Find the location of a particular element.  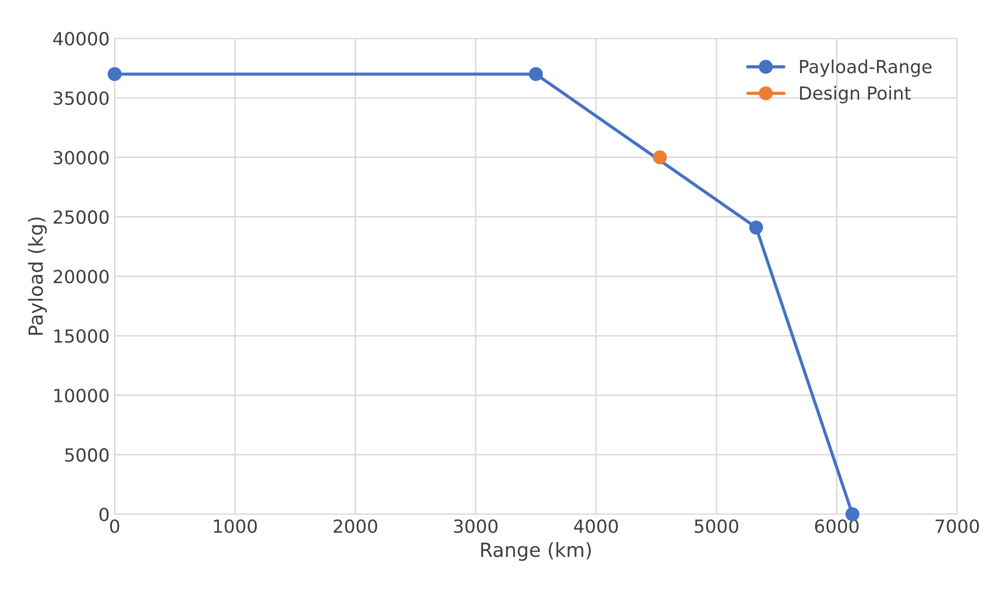

y-axis-title: Payload (kg) is located at coordinates (37, 276).